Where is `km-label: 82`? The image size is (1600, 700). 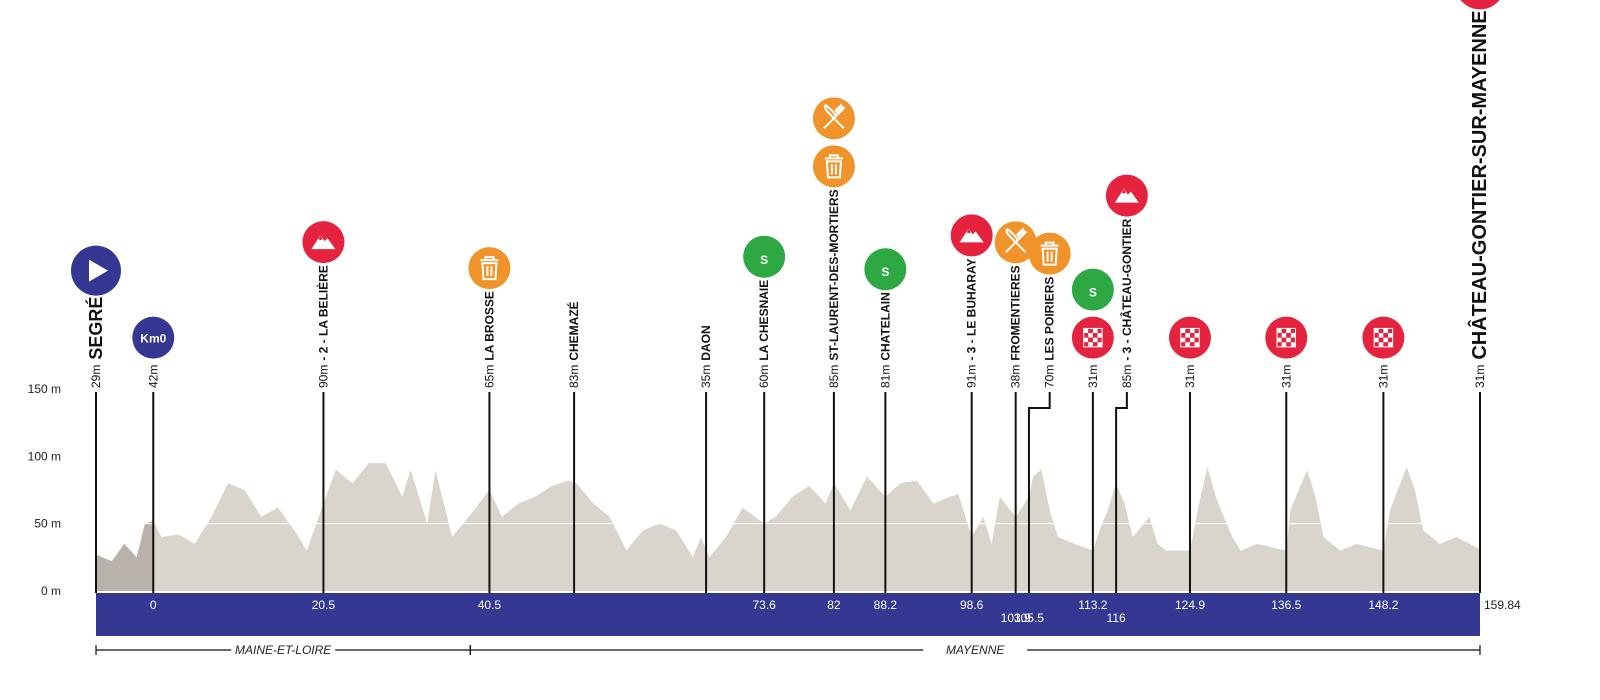 km-label: 82 is located at coordinates (834, 605).